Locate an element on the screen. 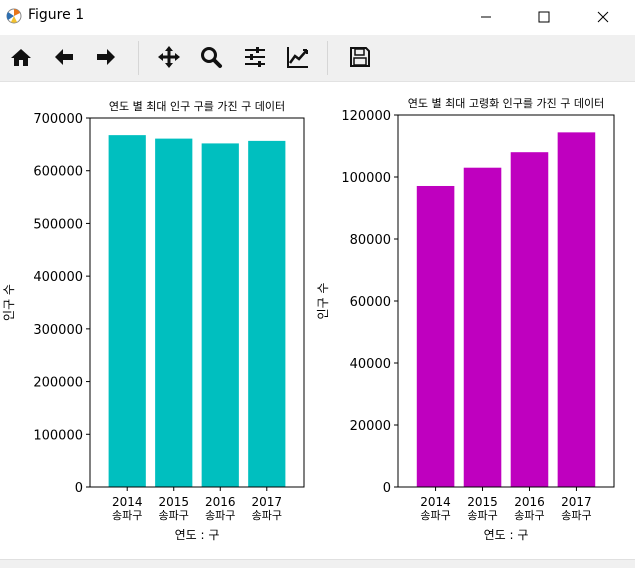 This screenshot has height=568, width=635. y-tick-label: 40000 is located at coordinates (370, 364).